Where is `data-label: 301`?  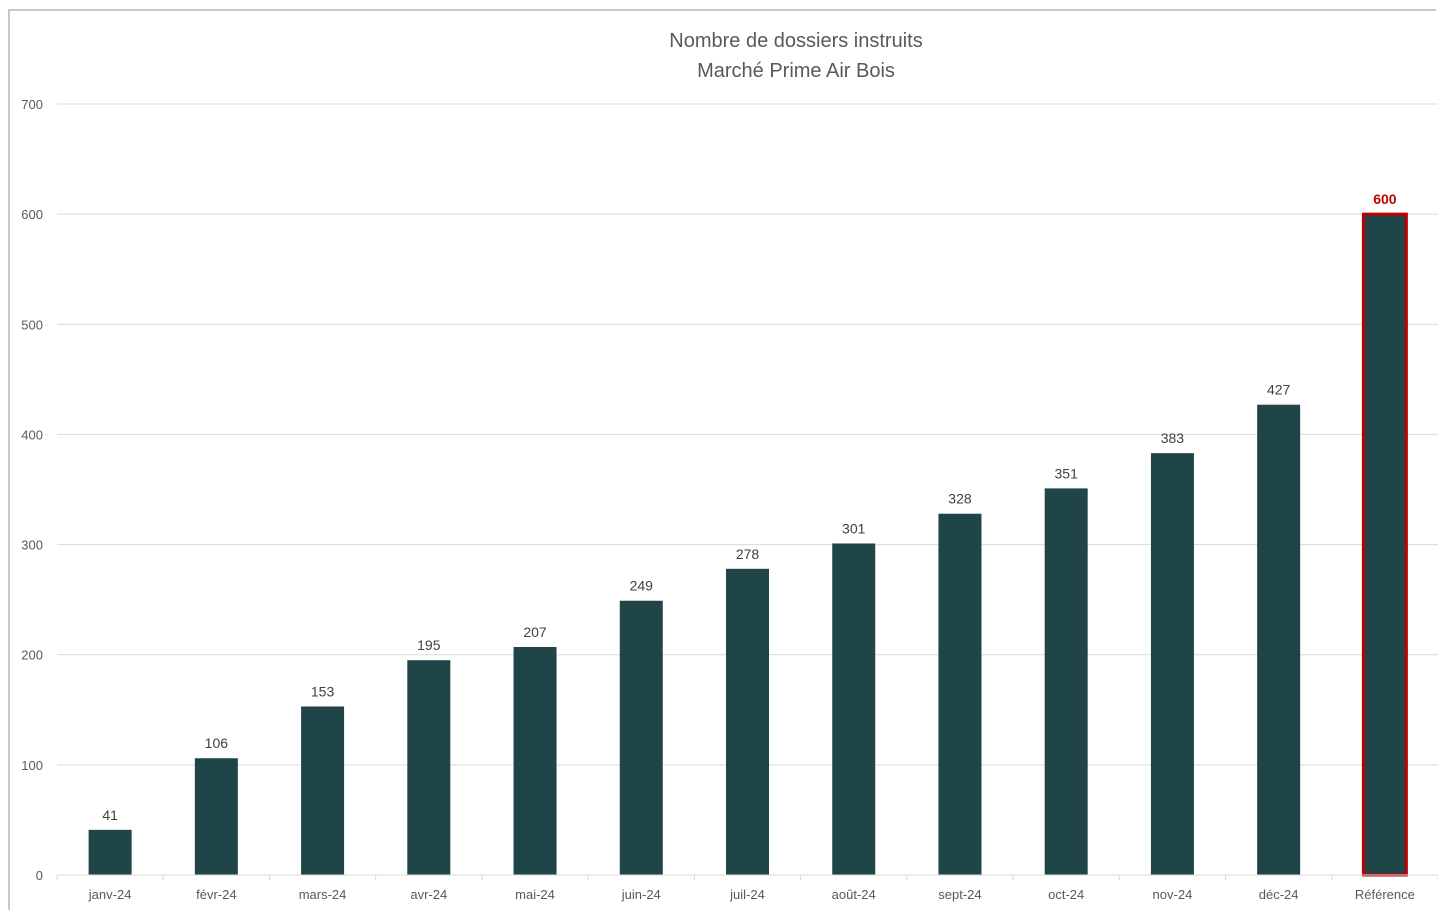 data-label: 301 is located at coordinates (854, 528).